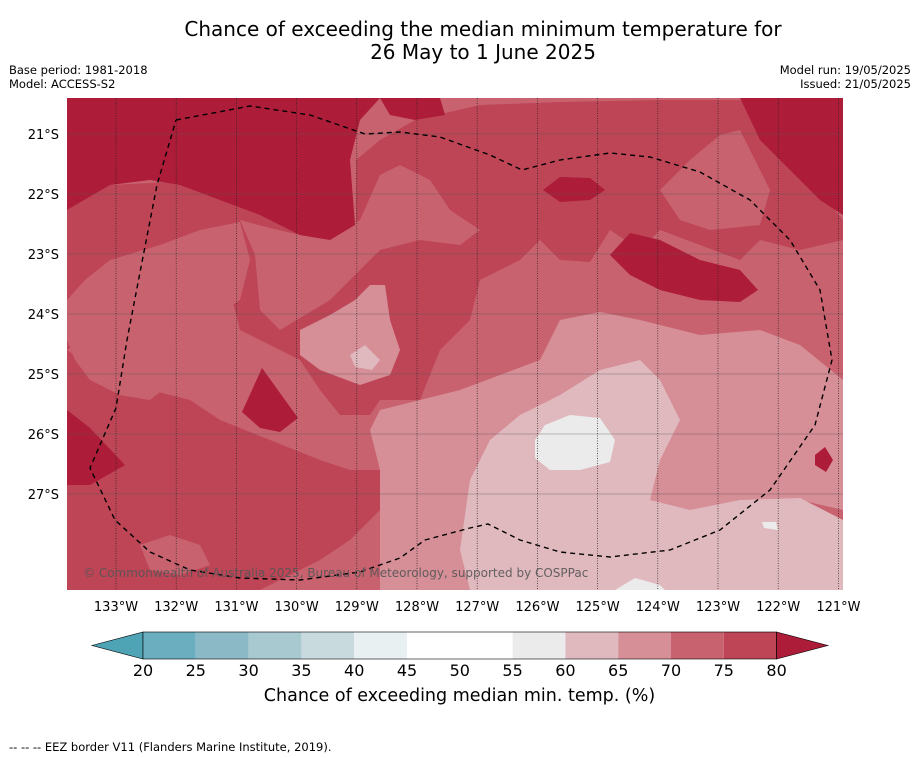  Describe the element at coordinates (778, 607) in the screenshot. I see `lon-tick-label: 122°W` at that location.